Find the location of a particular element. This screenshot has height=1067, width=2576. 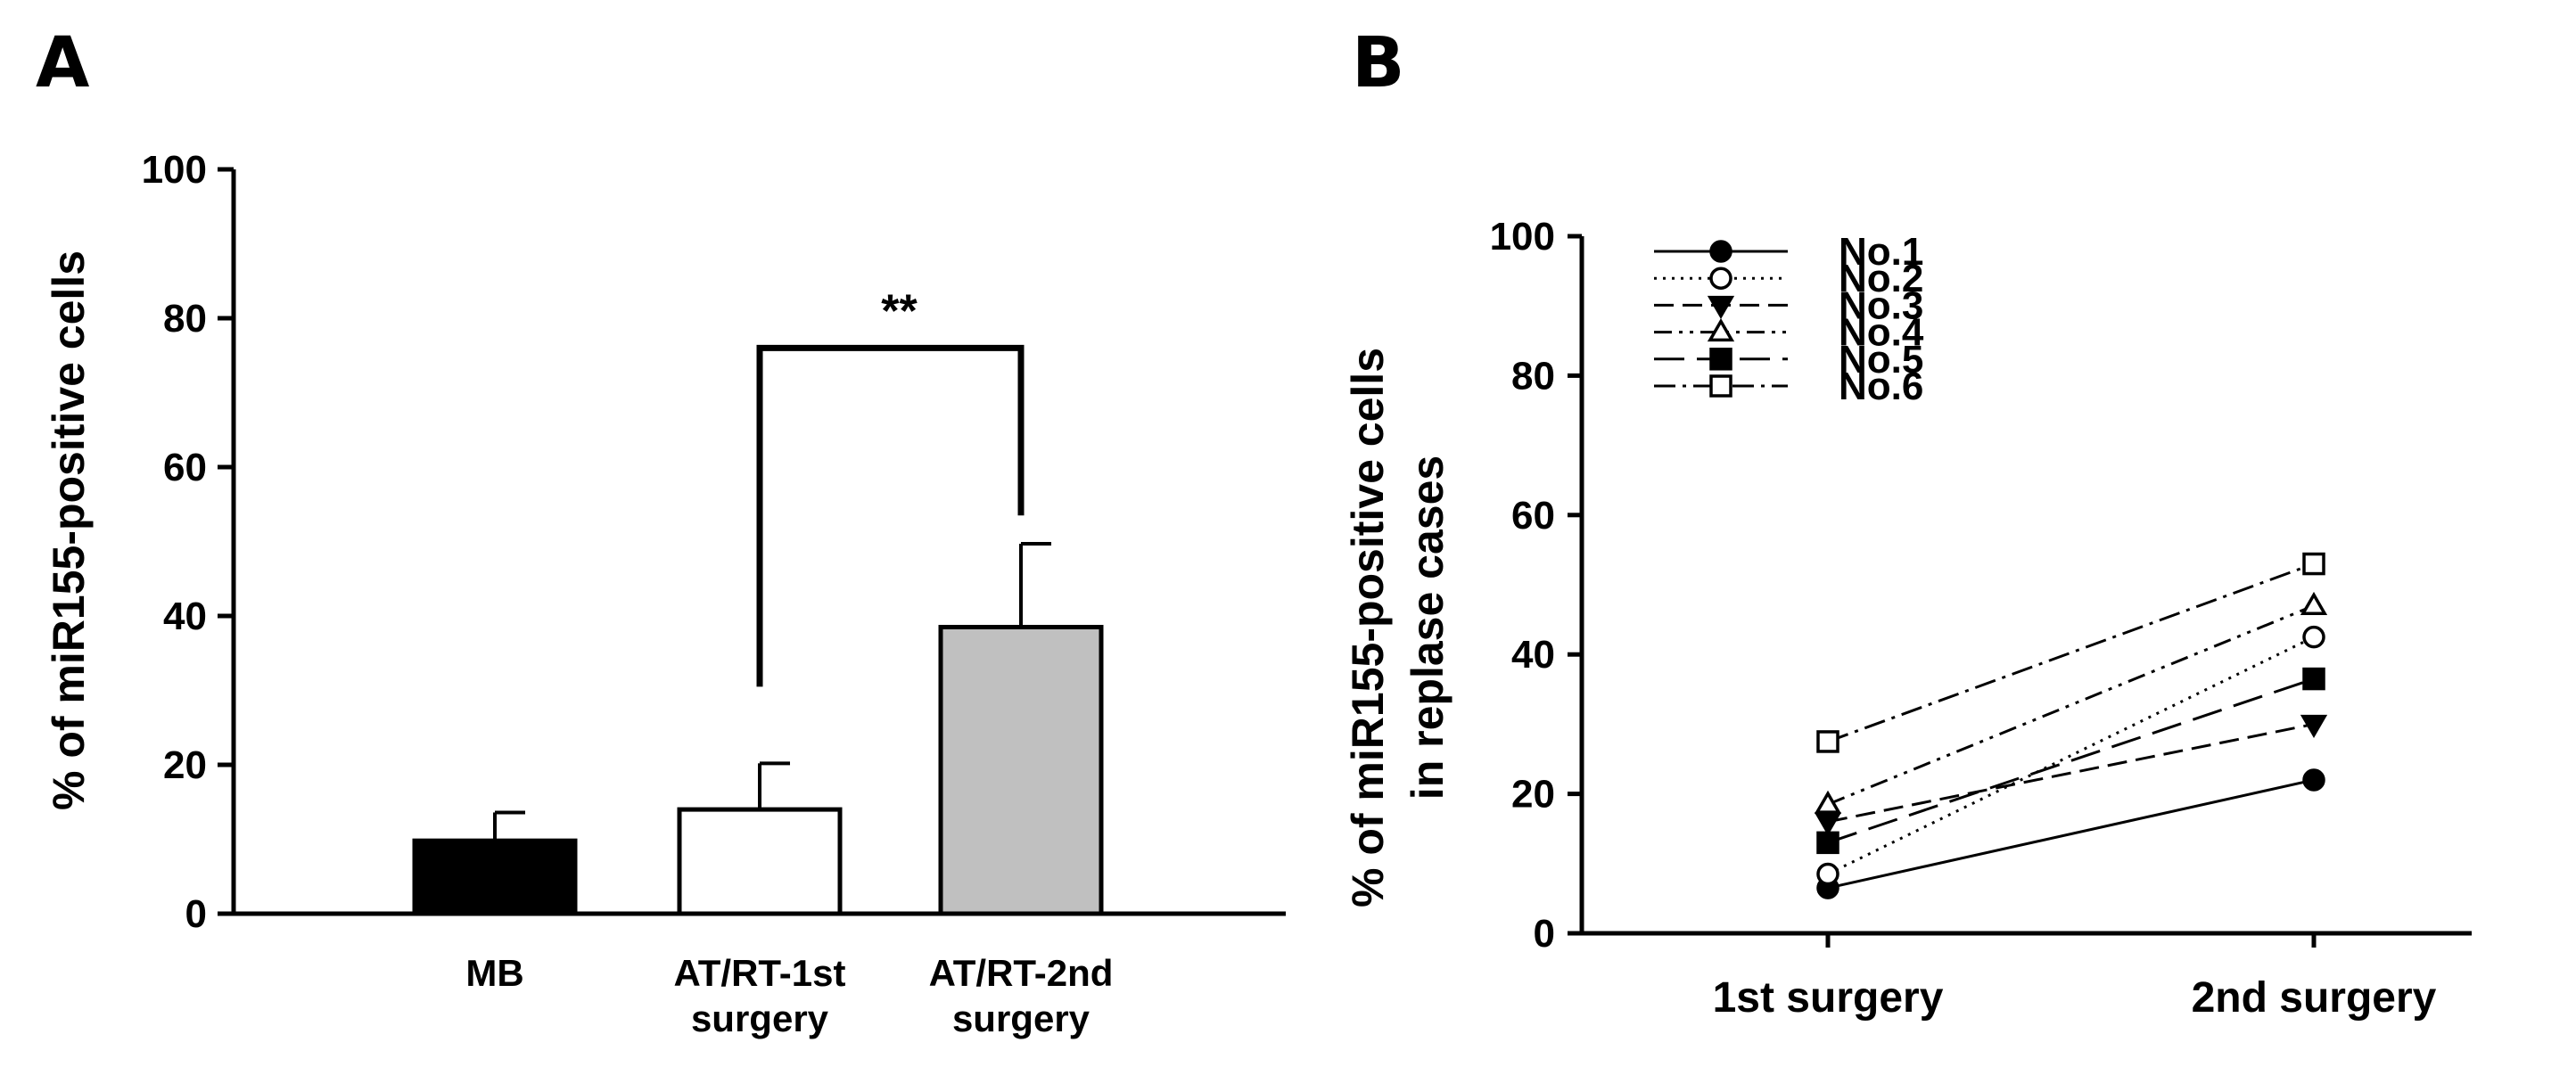

panel-b-legend-marker-no5 is located at coordinates (1720, 359).